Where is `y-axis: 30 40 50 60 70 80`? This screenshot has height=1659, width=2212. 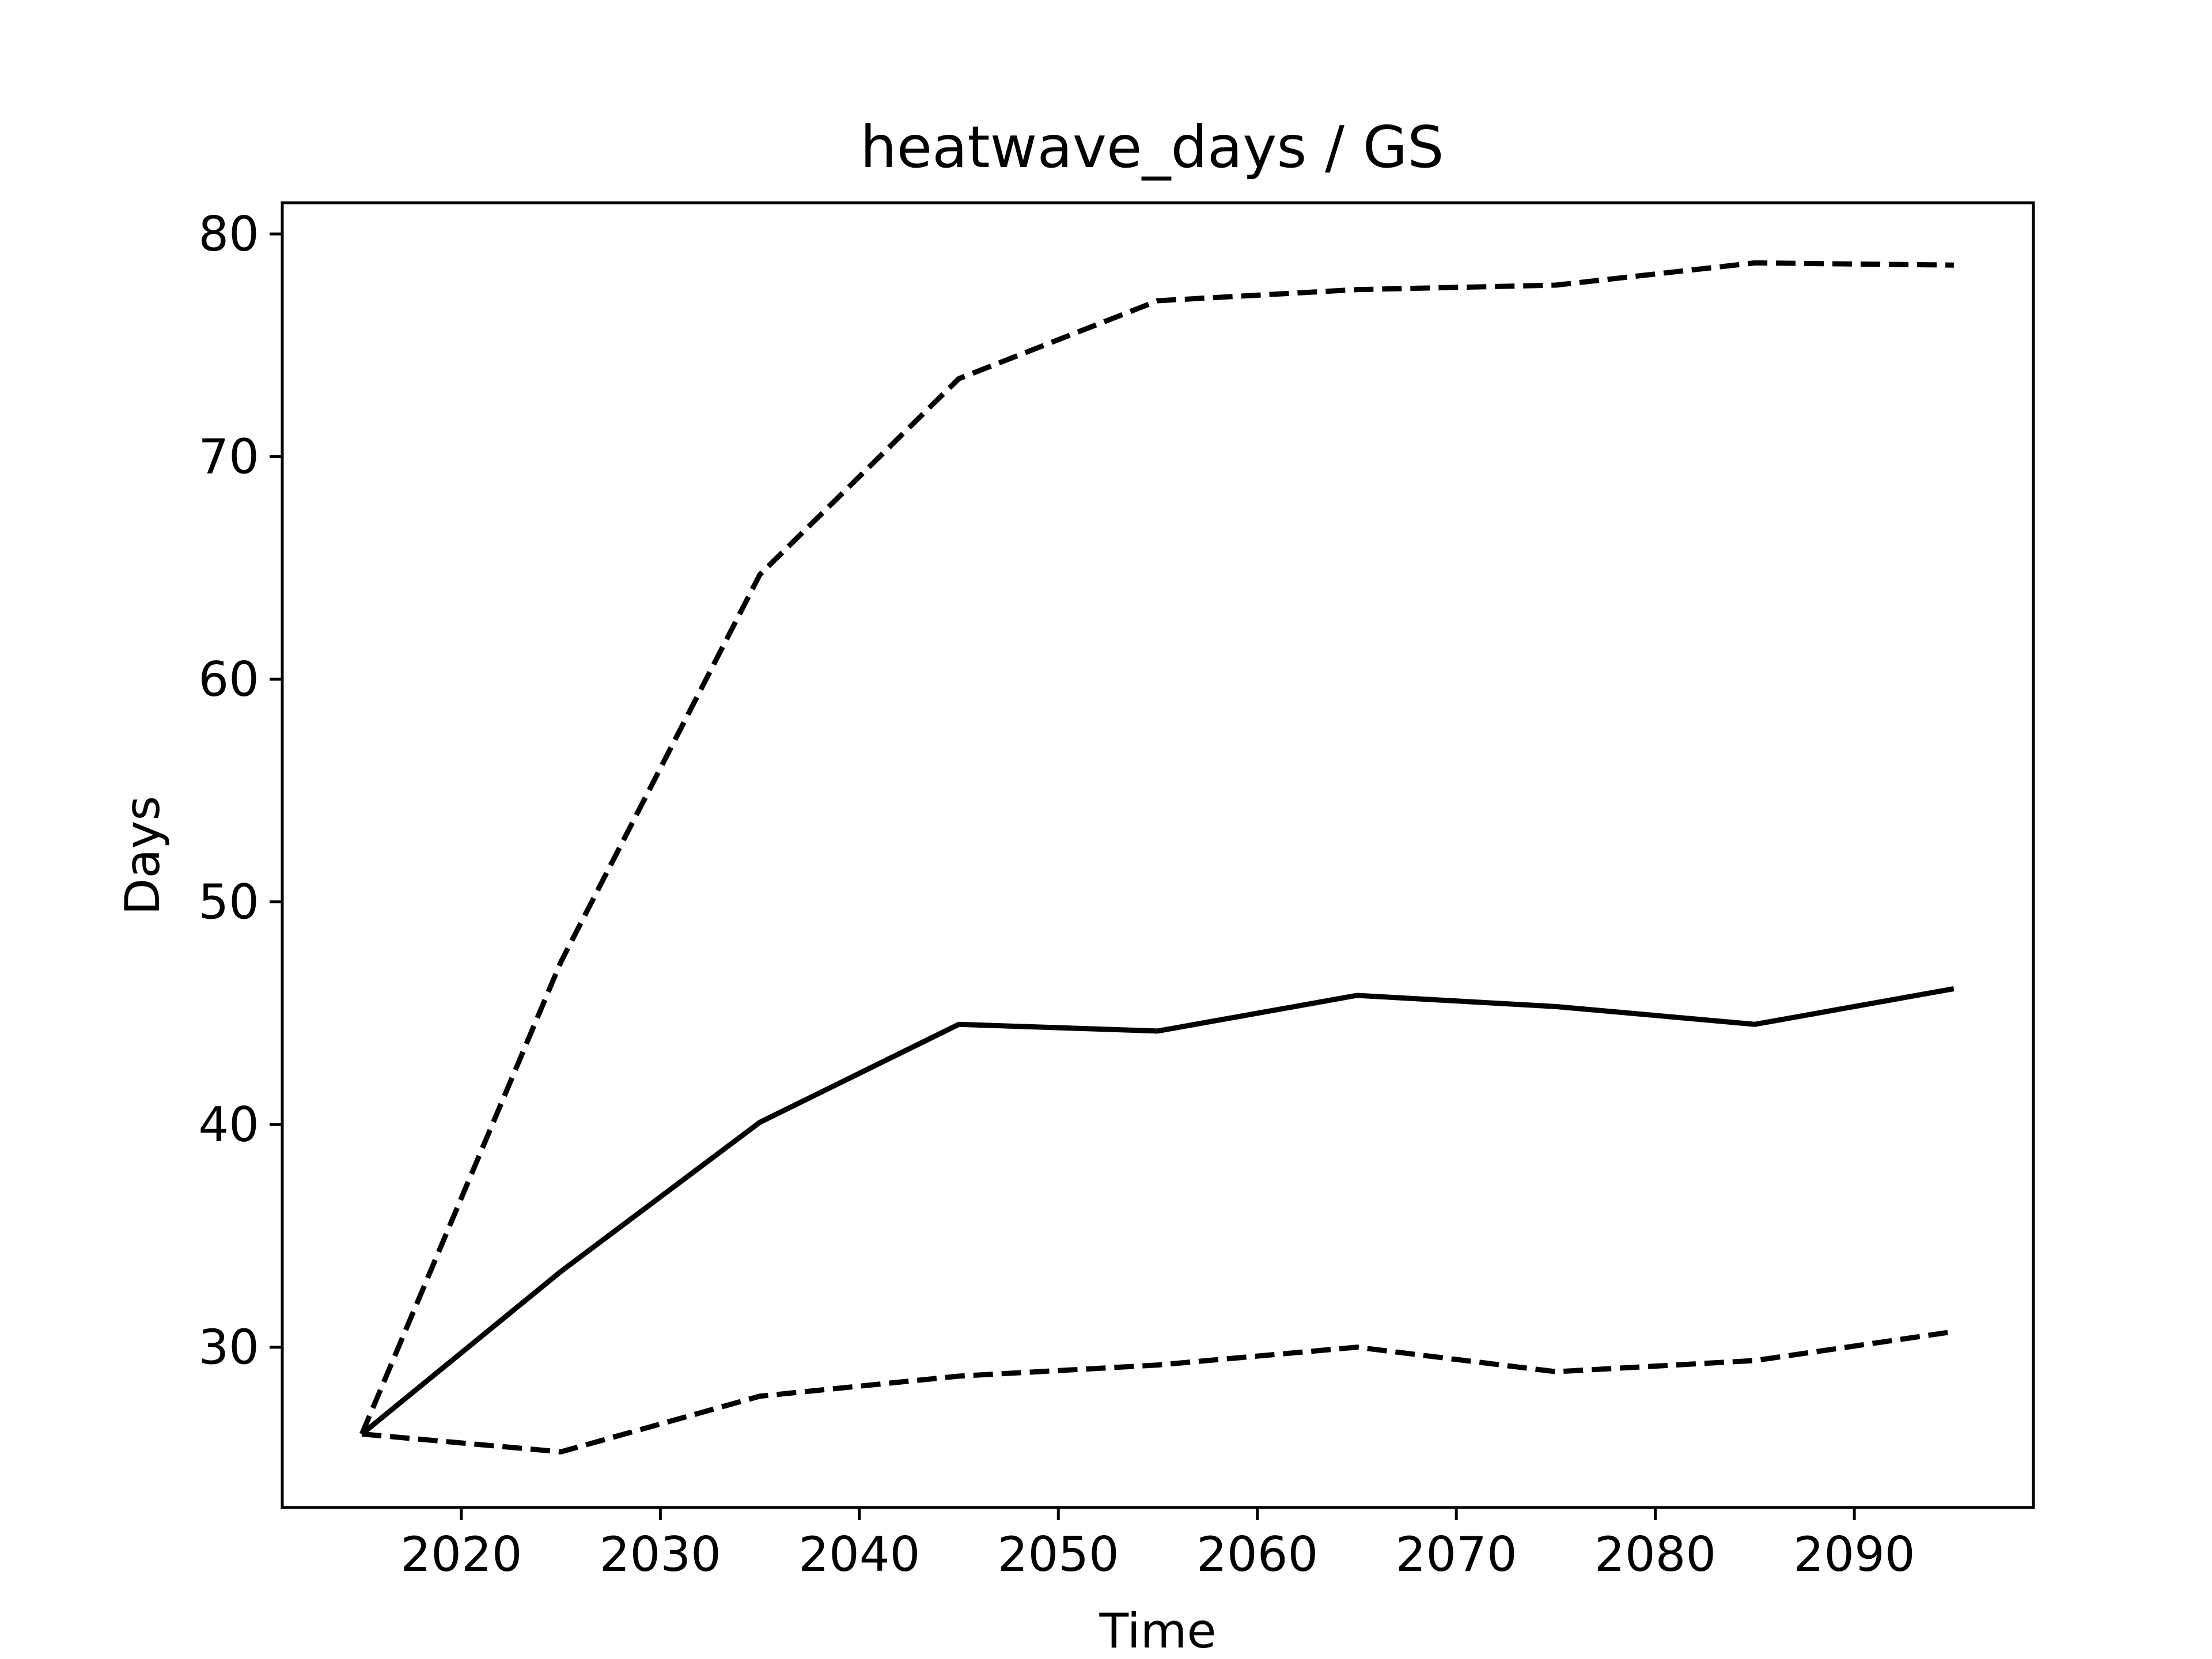 y-axis: 30 40 50 60 70 80 is located at coordinates (240, 791).